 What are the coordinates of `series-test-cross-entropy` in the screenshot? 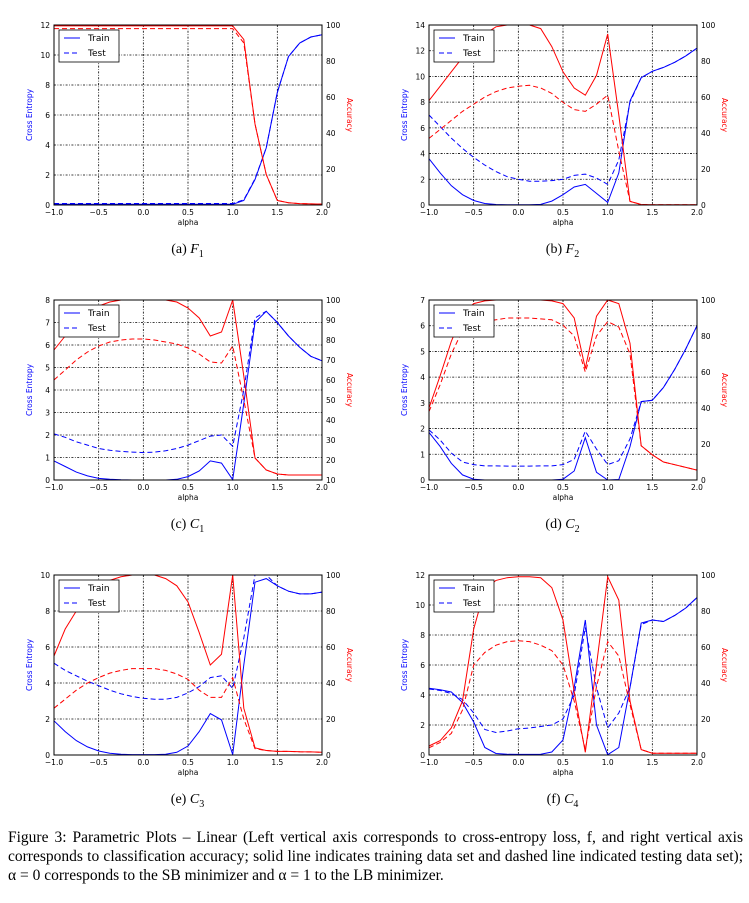 It's located at (563, 665).